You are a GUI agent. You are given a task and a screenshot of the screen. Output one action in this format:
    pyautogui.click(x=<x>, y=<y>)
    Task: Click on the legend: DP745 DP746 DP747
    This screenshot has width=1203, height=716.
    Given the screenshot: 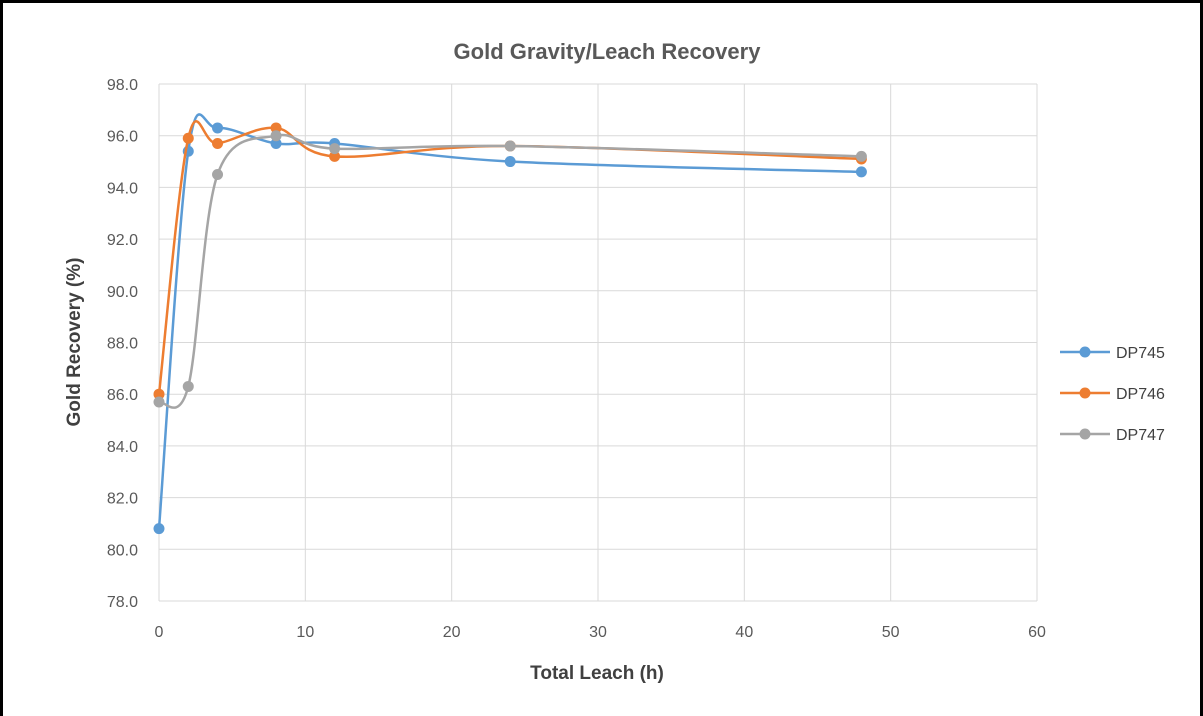 What is the action you would take?
    pyautogui.click(x=1112, y=394)
    